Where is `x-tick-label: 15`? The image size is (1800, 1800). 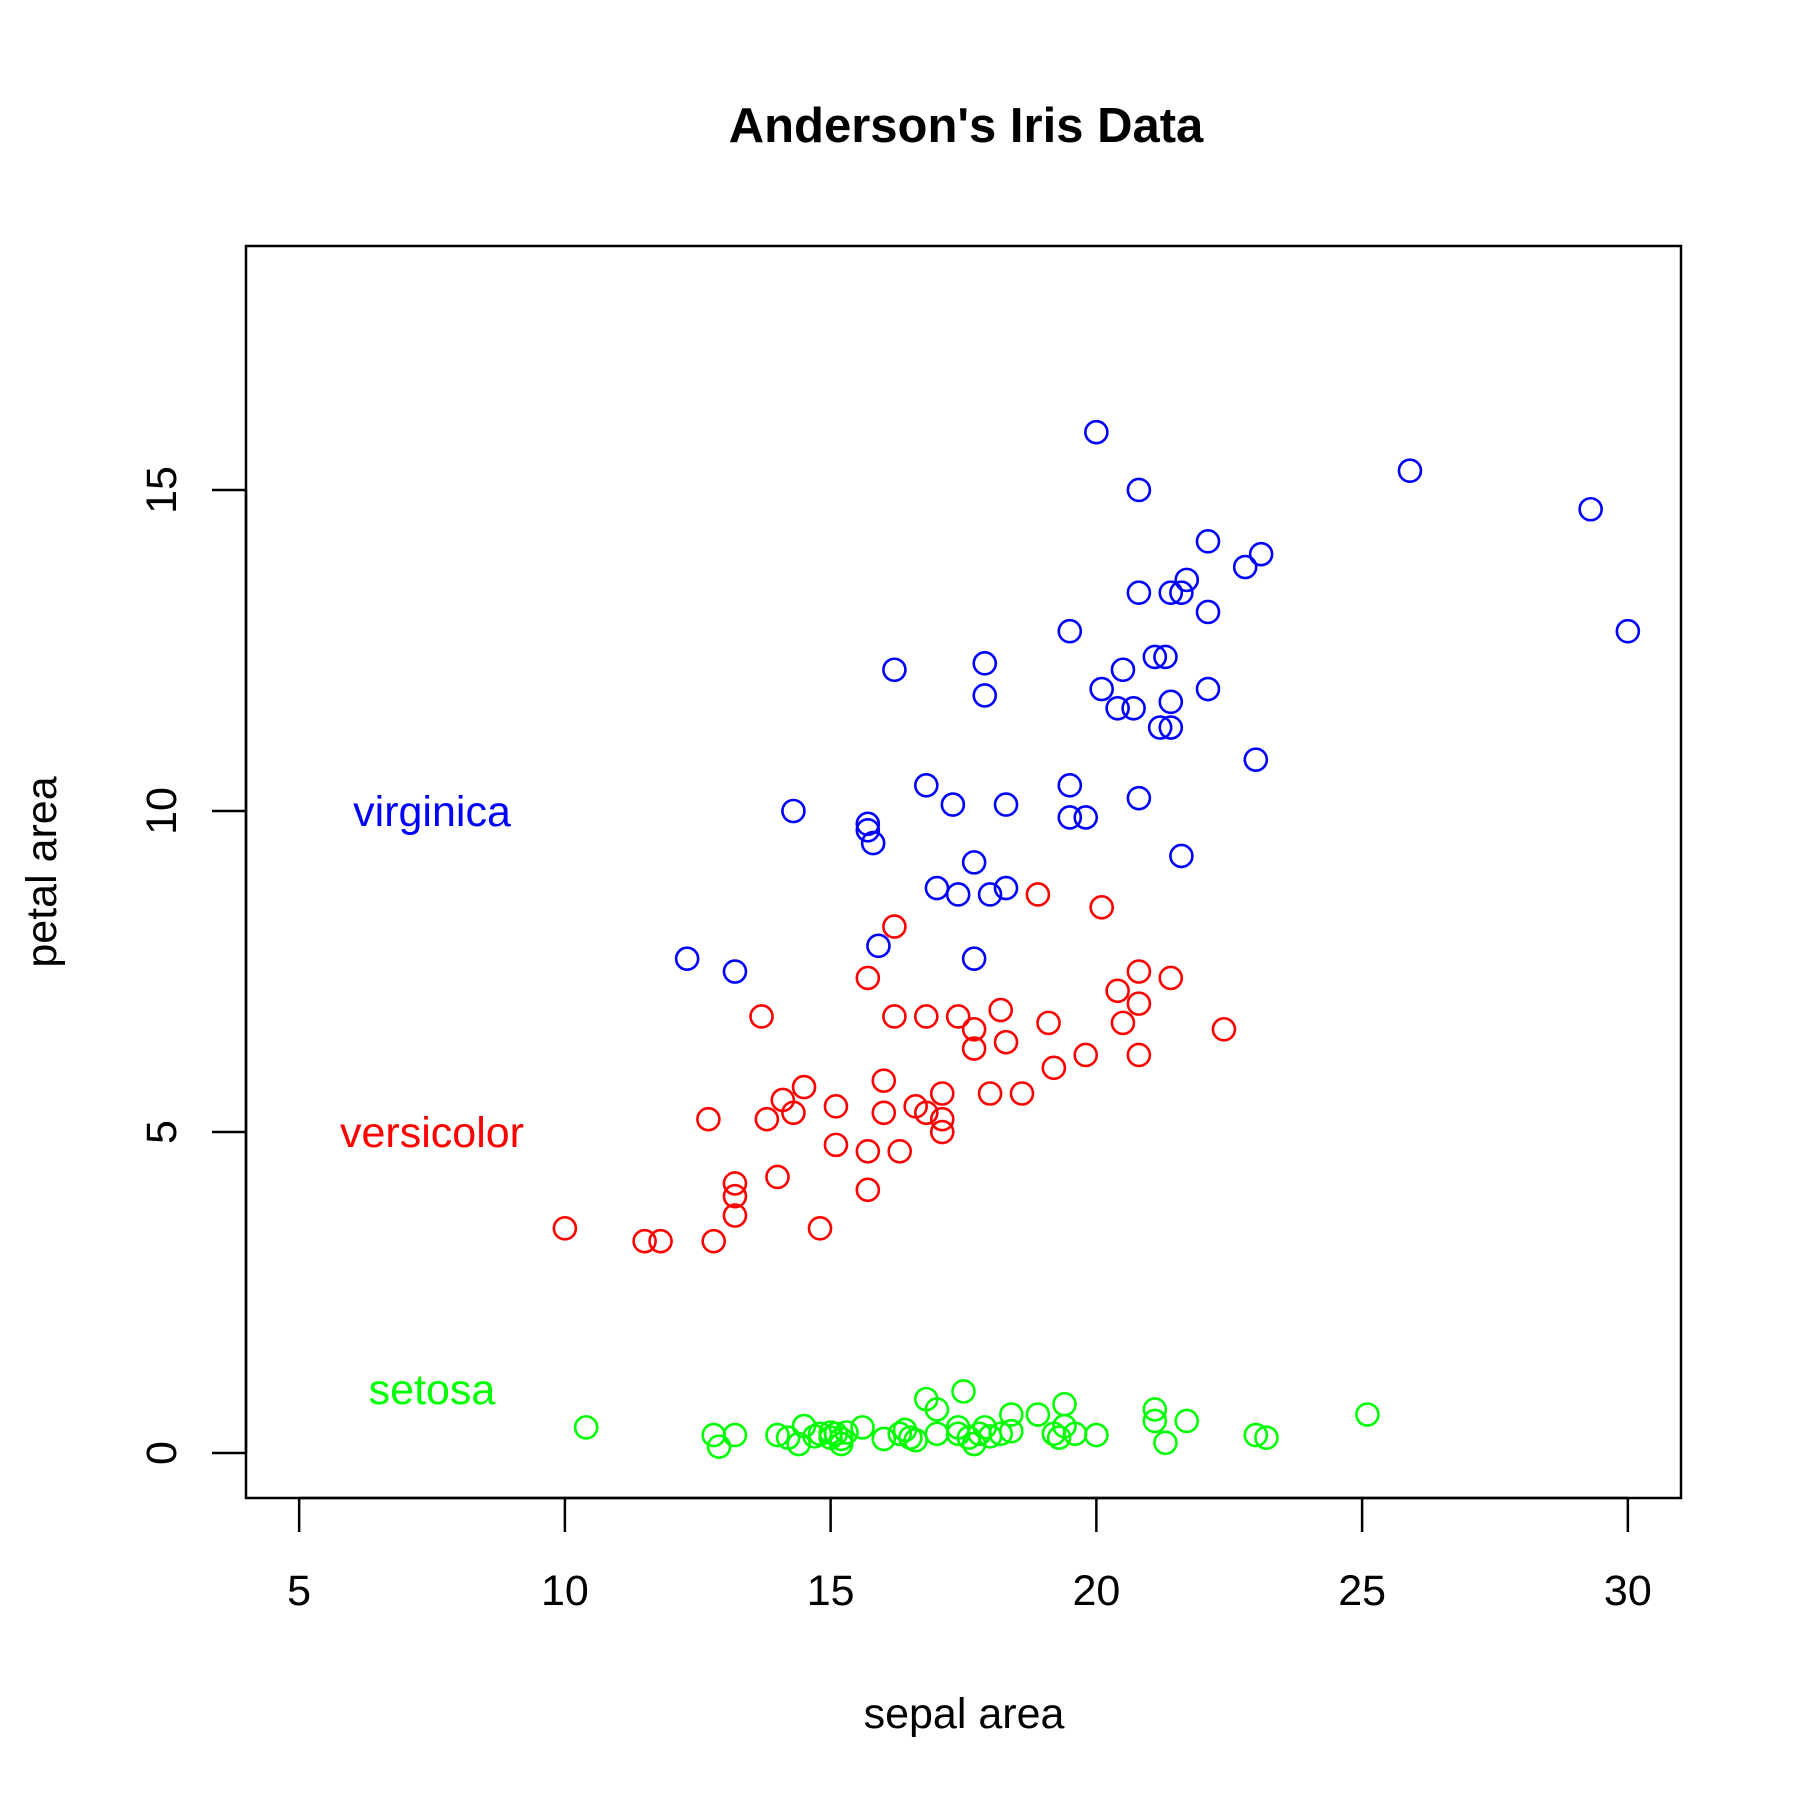 x-tick-label: 15 is located at coordinates (831, 1591).